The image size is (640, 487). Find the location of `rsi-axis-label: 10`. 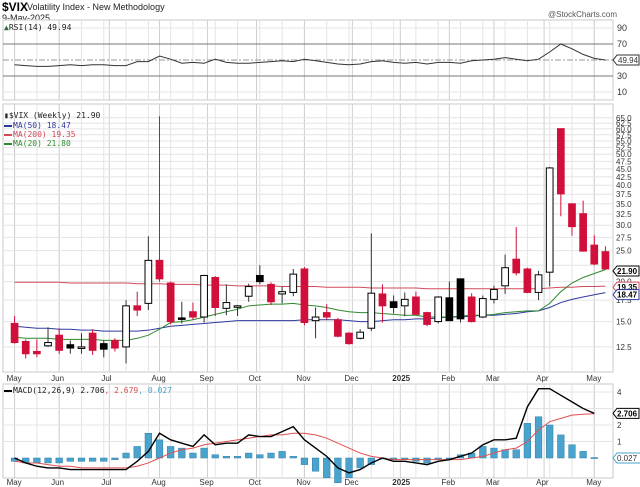

rsi-axis-label: 10 is located at coordinates (622, 92).